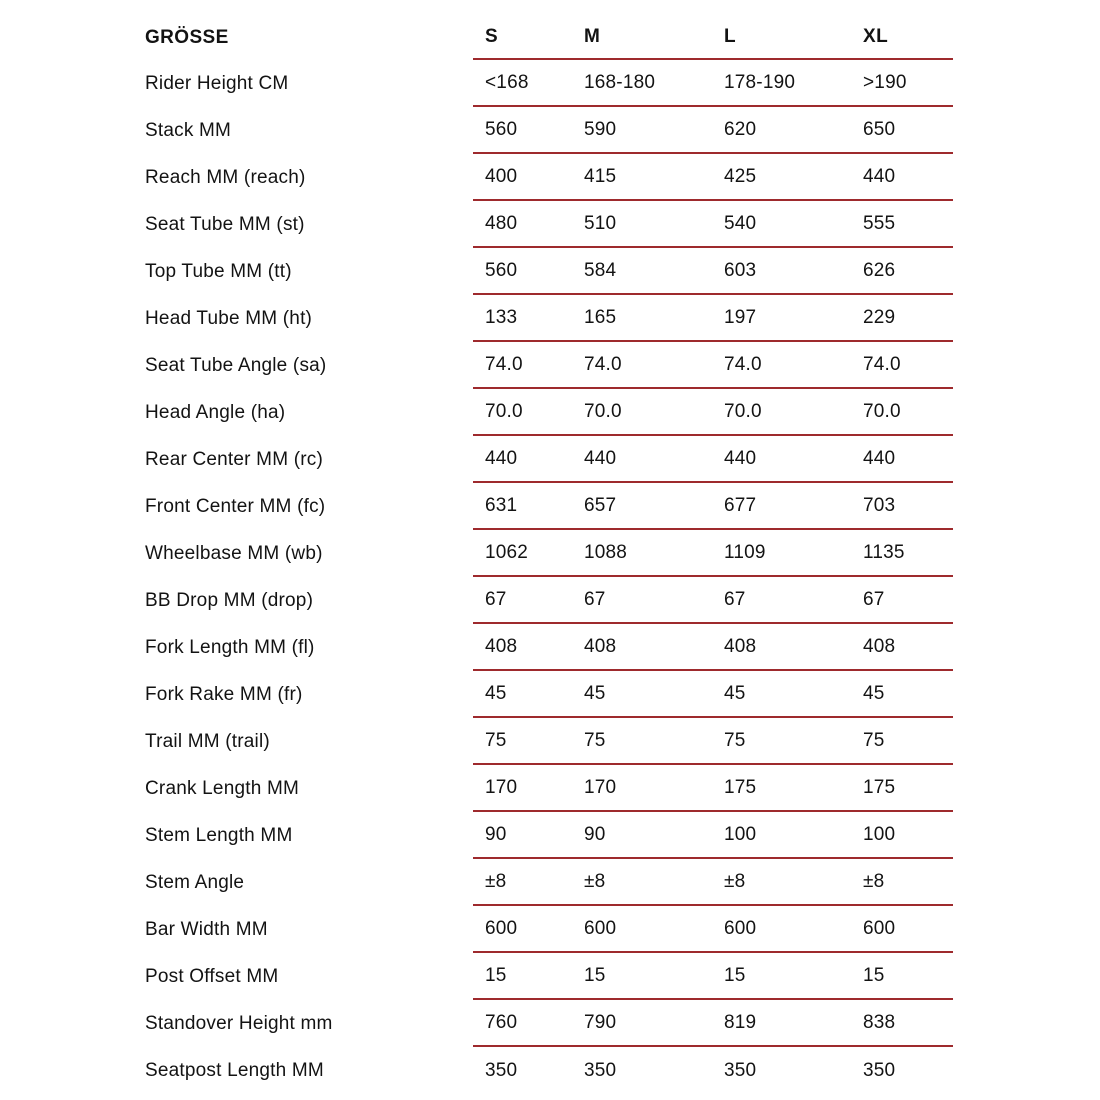 The image size is (1100, 1100). Describe the element at coordinates (620, 82) in the screenshot. I see `row-value: 168-180` at that location.